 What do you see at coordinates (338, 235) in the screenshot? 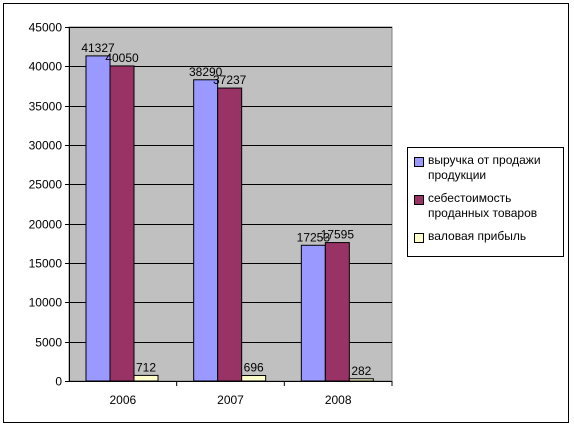
I see `data-label: 17595` at bounding box center [338, 235].